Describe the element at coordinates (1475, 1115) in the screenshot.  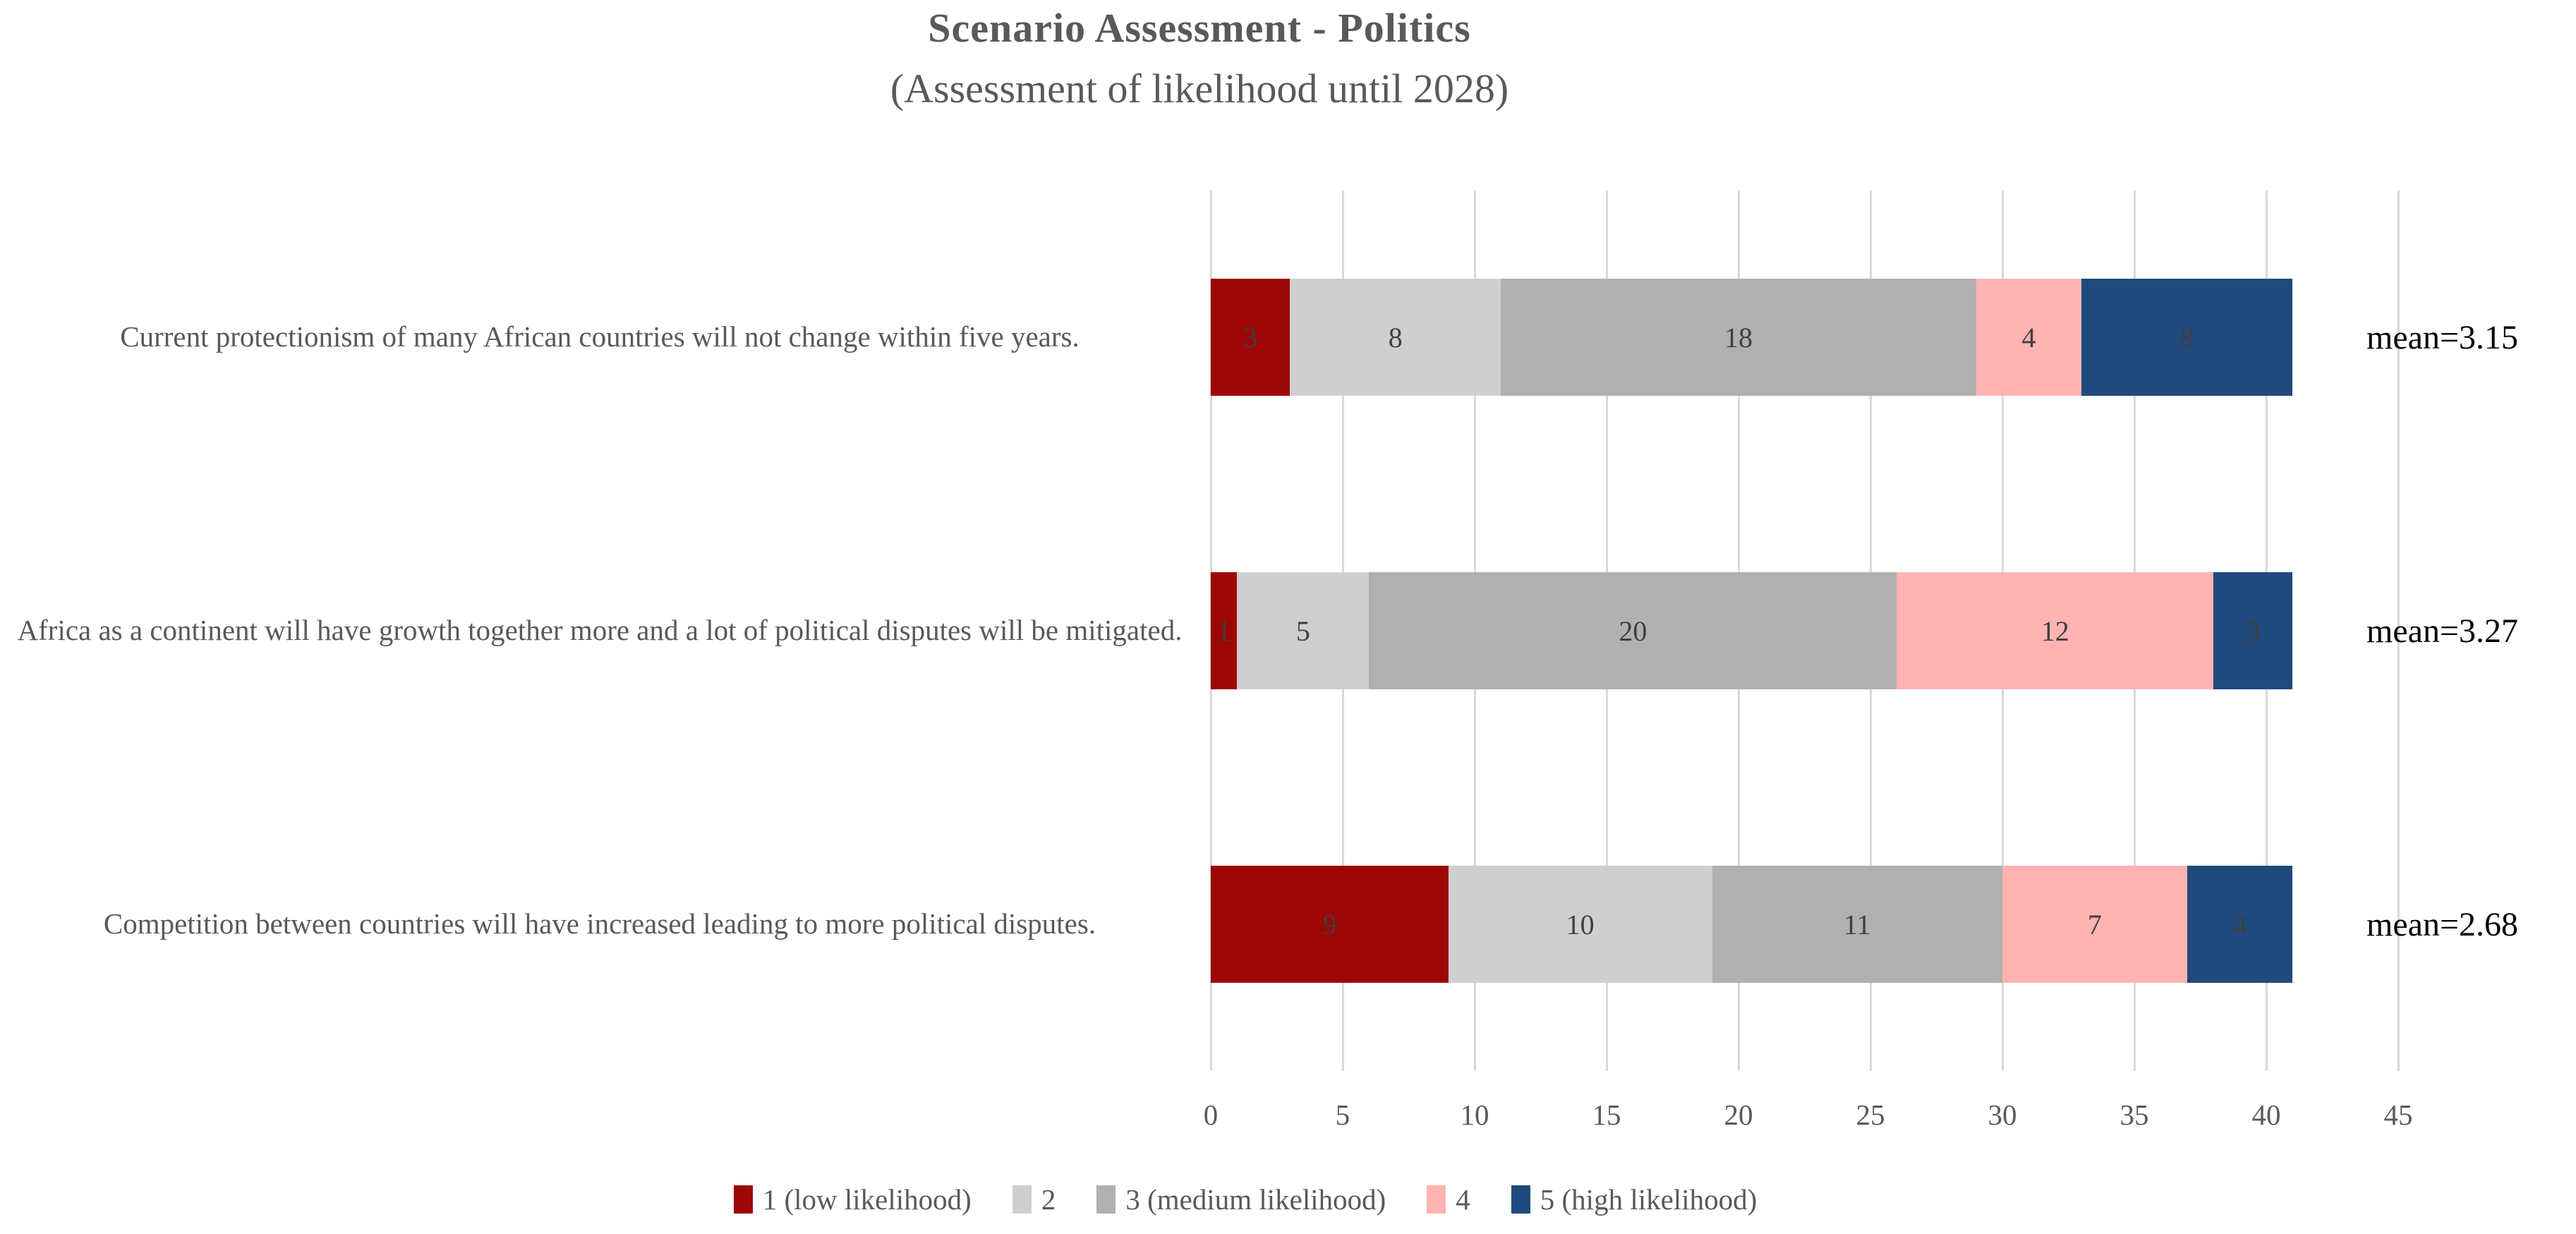
I see `x-axis-tick-label: 10` at that location.